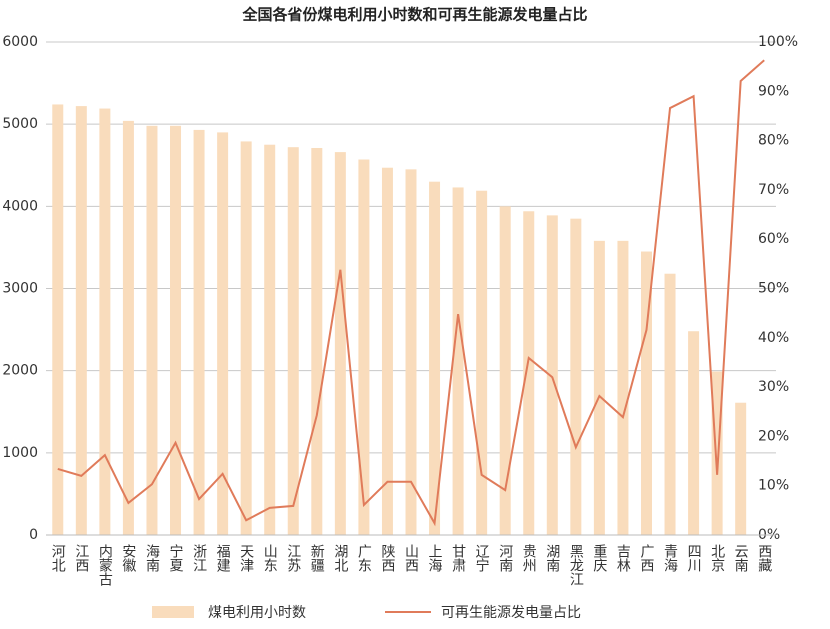 Image resolution: width=830 pixels, height=629 pixels. What do you see at coordinates (511, 613) in the screenshot?
I see `legend-label: 可再生能源发电量占比` at bounding box center [511, 613].